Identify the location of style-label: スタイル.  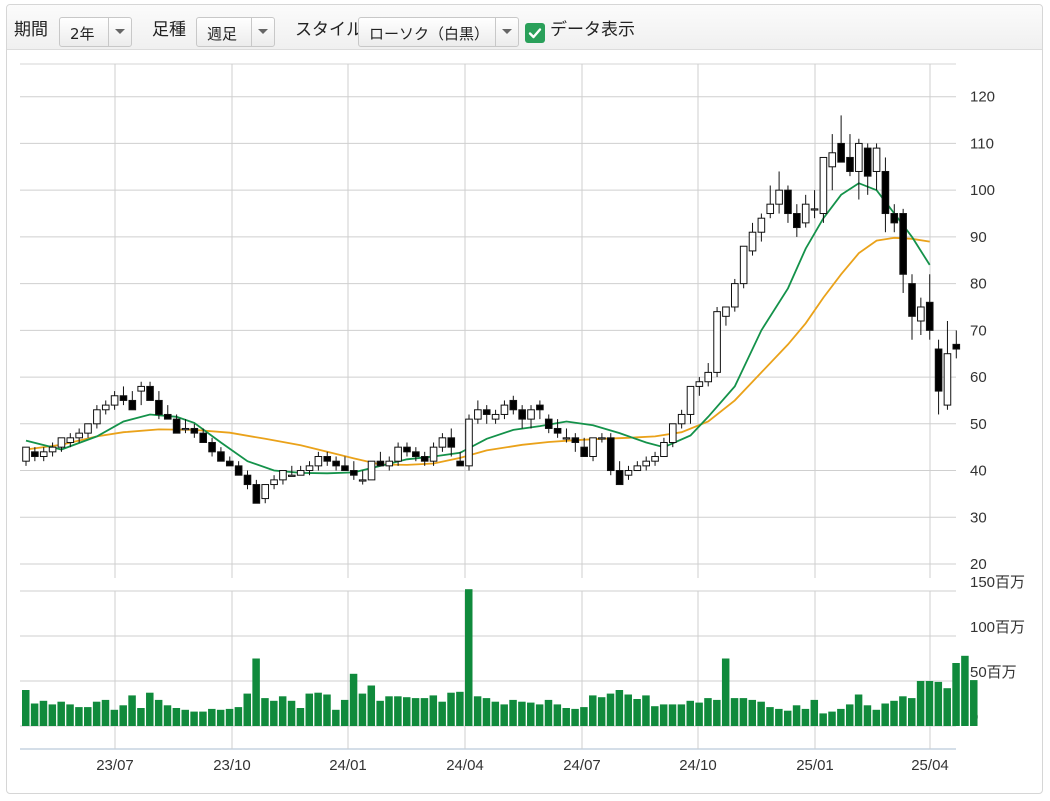
(329, 30).